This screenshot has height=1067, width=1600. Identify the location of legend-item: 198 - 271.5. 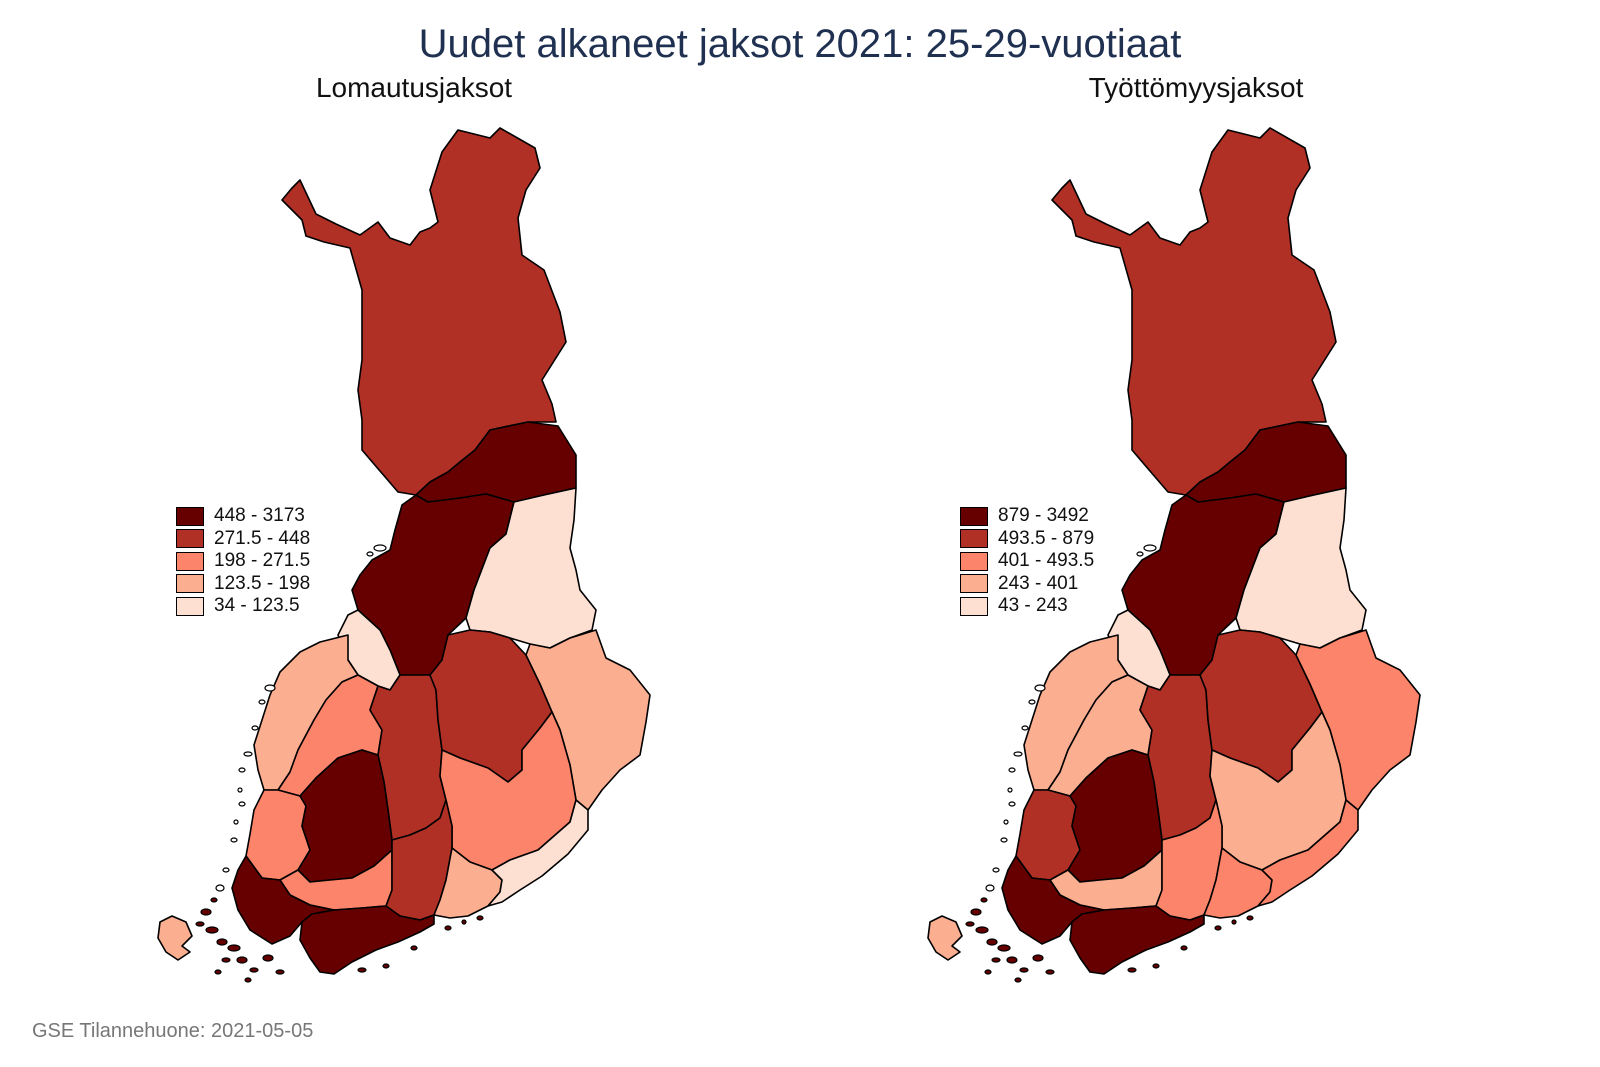
(243, 561).